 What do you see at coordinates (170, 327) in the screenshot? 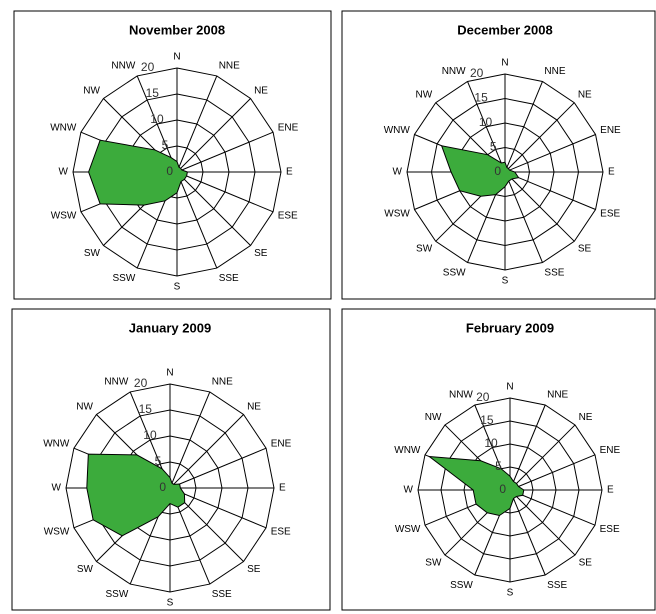
I see `chart-title: January 2009` at bounding box center [170, 327].